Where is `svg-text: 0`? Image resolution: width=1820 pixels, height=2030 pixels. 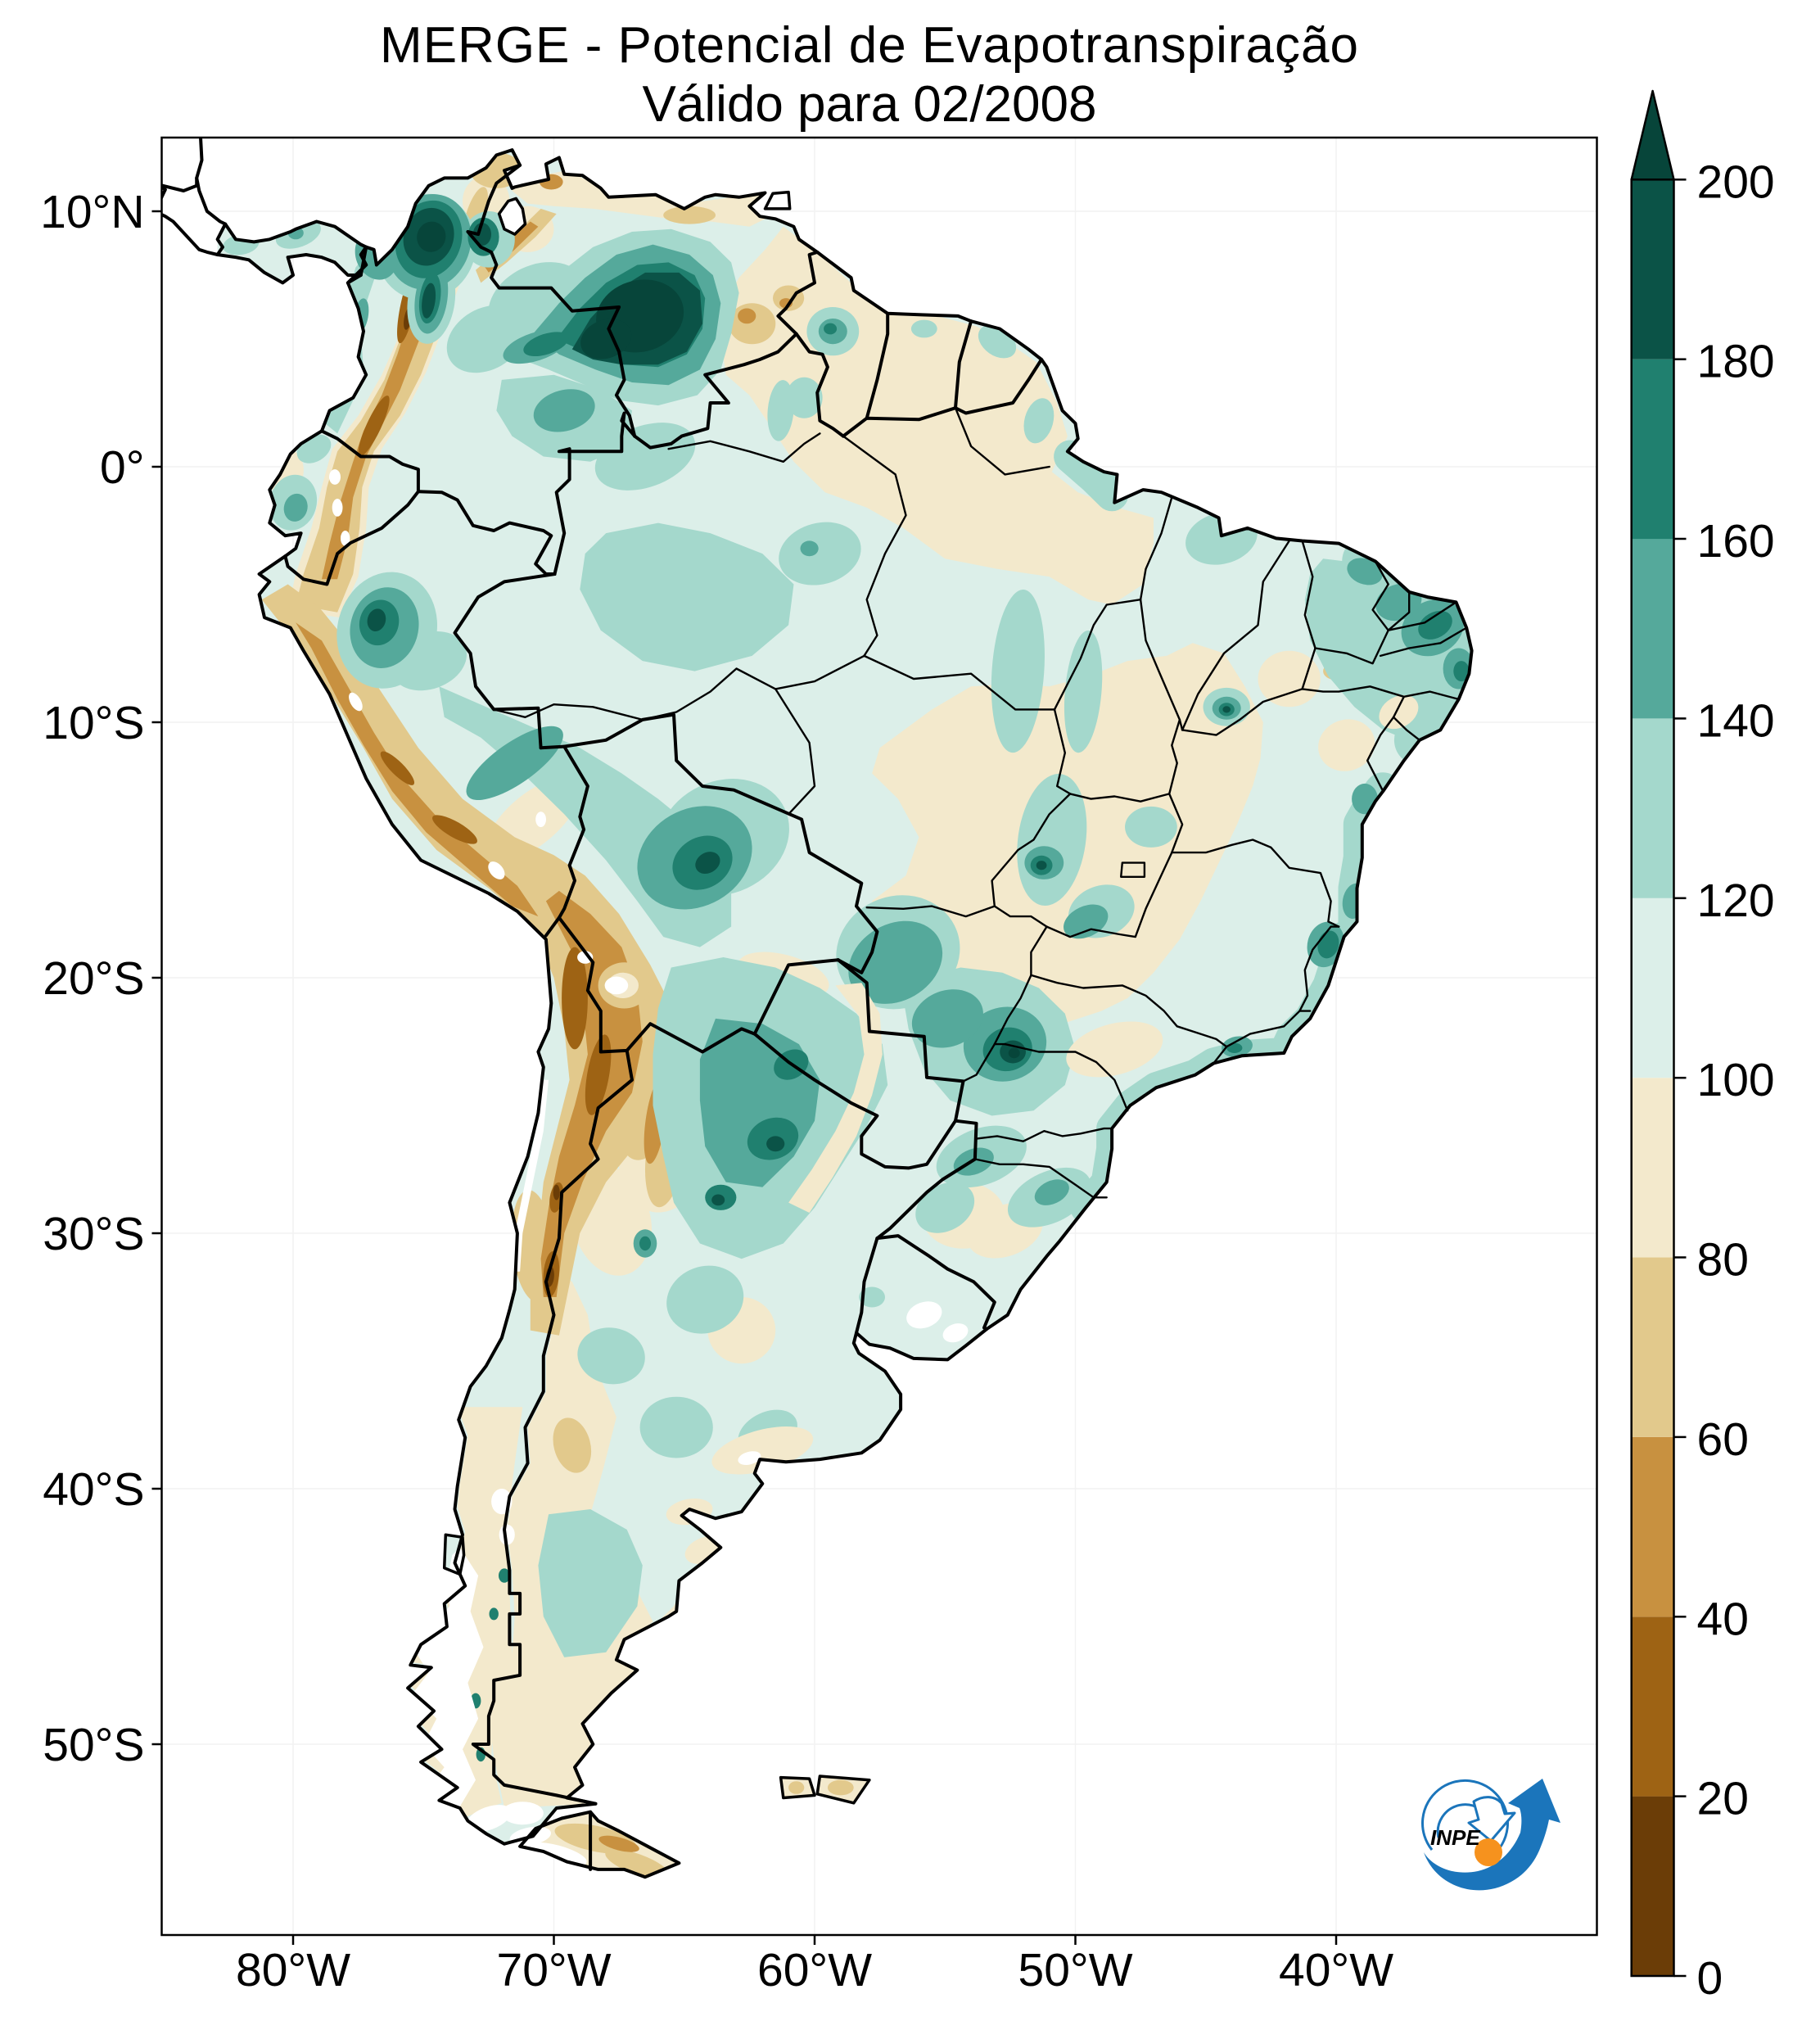 svg-text: 0 is located at coordinates (1710, 1978).